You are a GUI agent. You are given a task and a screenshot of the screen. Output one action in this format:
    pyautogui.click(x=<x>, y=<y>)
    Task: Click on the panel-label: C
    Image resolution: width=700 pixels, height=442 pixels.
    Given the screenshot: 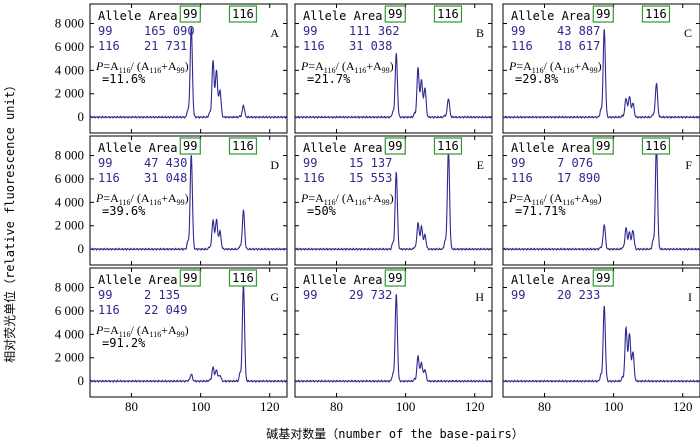 What is the action you would take?
    pyautogui.click(x=688, y=33)
    